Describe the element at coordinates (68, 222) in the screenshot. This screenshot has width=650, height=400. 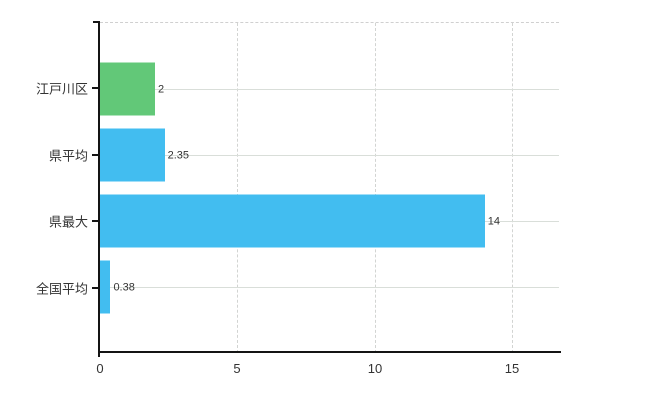
I see `category-label-pref-max: 県最大` at that location.